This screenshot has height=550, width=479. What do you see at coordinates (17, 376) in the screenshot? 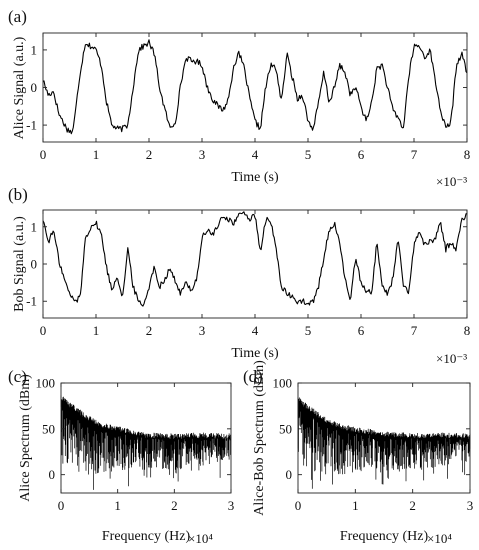
I see `panel-label: (c)` at bounding box center [17, 376].